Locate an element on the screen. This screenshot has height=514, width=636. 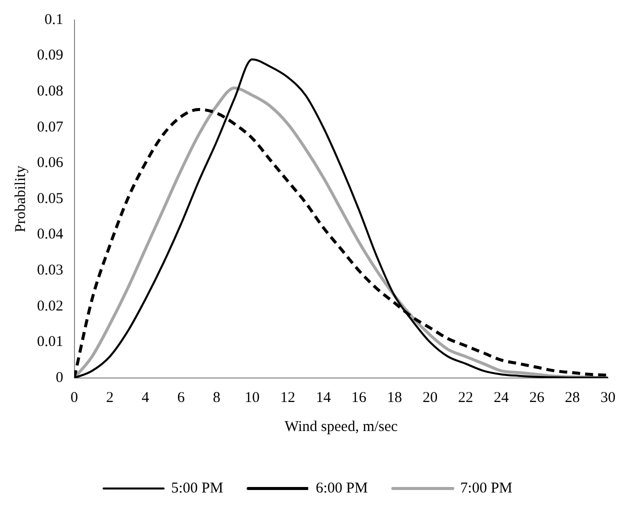
y-tick-label: 0.06 is located at coordinates (50, 163).